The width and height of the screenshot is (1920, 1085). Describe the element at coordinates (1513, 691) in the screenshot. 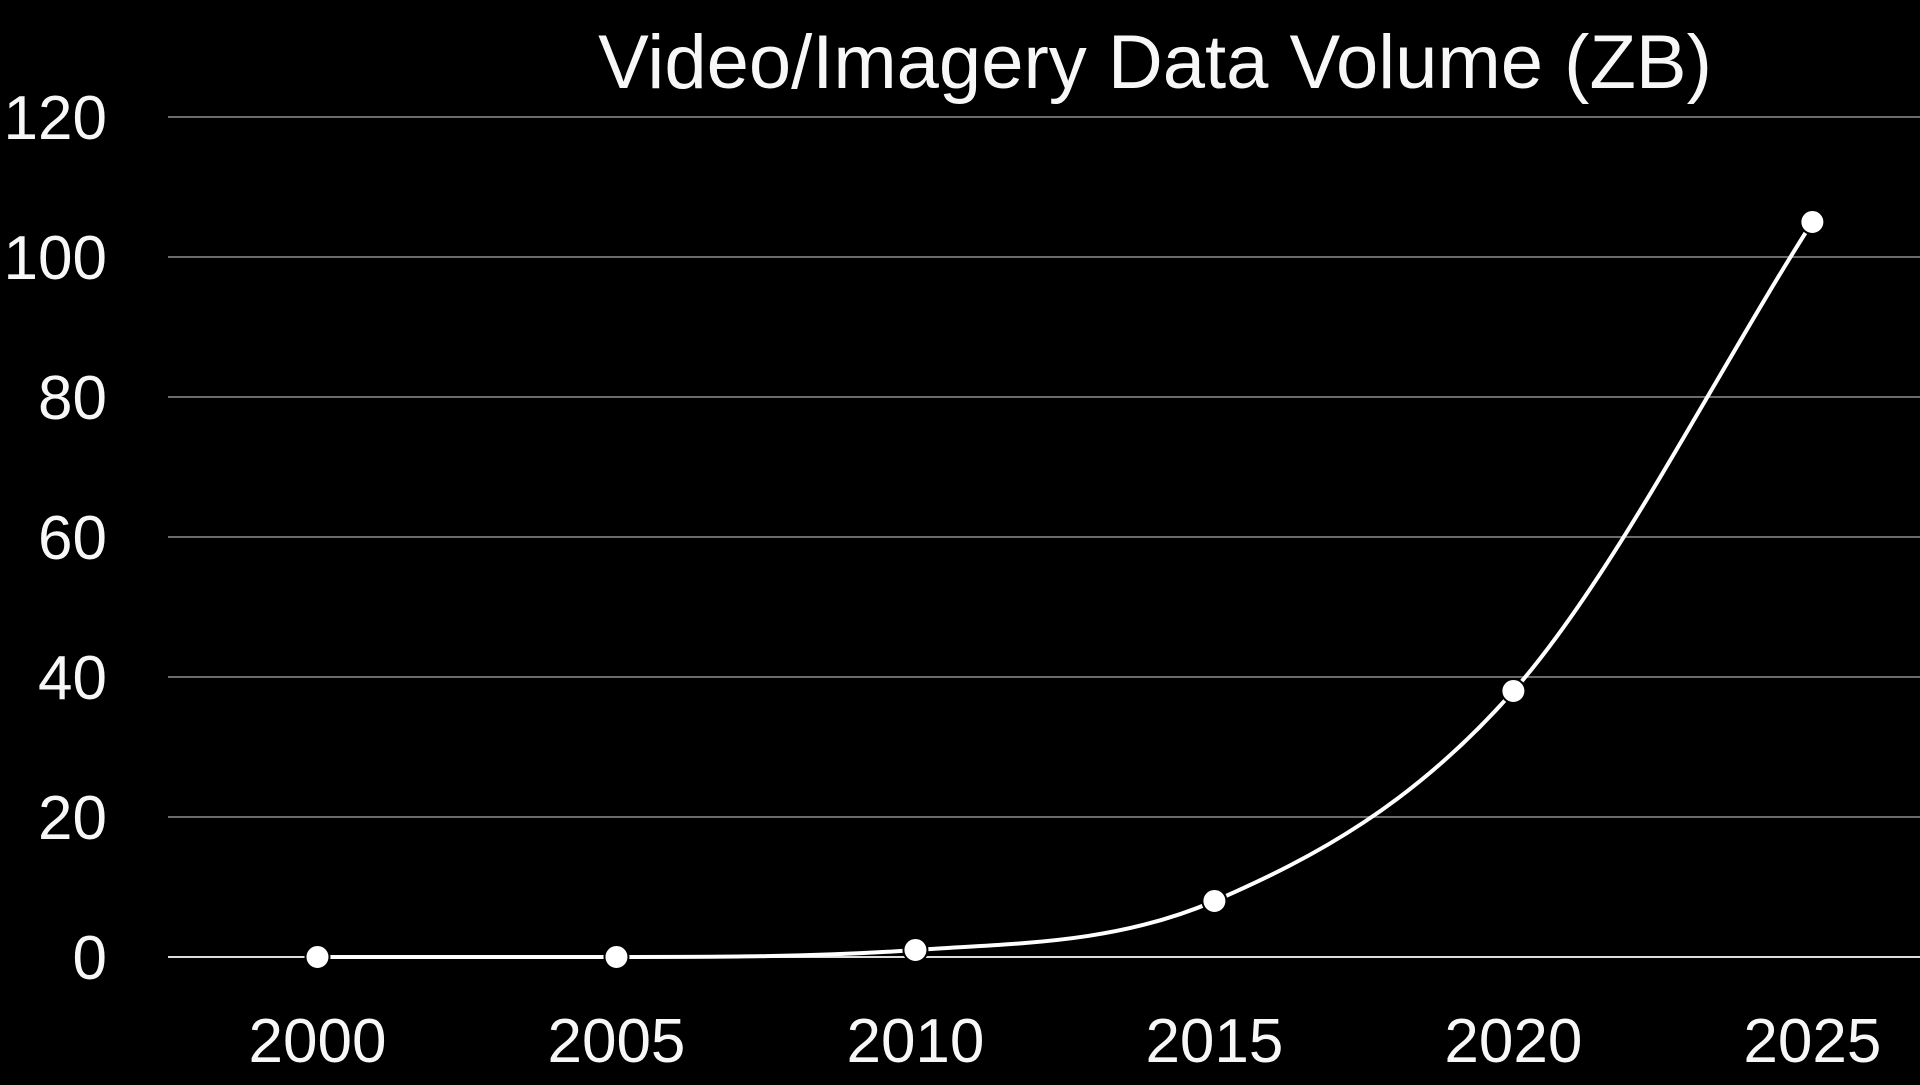

I see `data-point-2020` at that location.